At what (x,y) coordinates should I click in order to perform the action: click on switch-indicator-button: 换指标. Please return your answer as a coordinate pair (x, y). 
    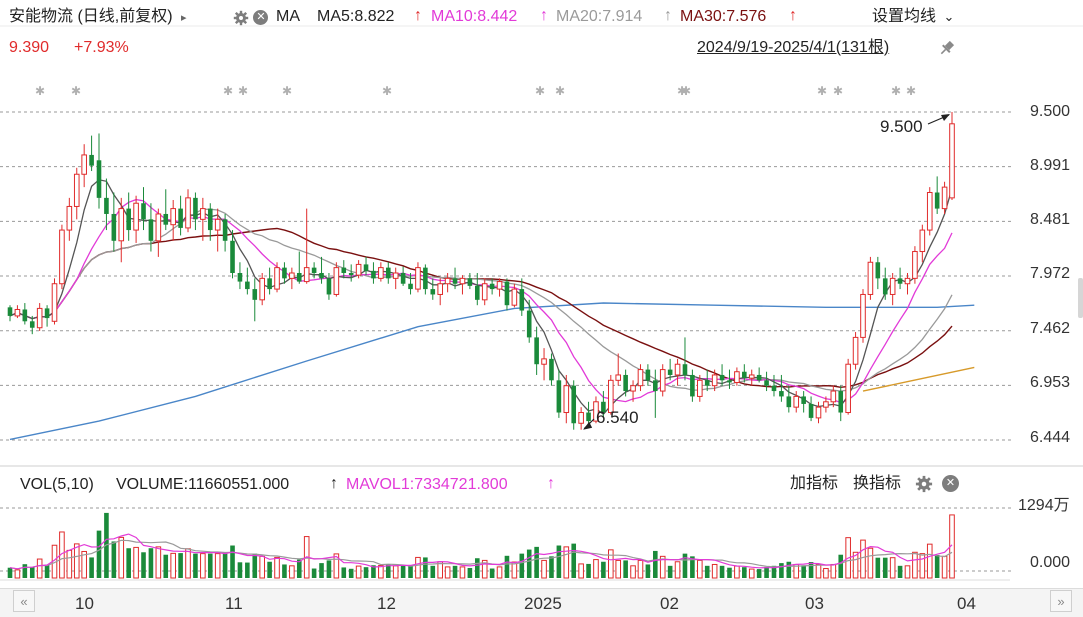
    Looking at the image, I should click on (877, 483).